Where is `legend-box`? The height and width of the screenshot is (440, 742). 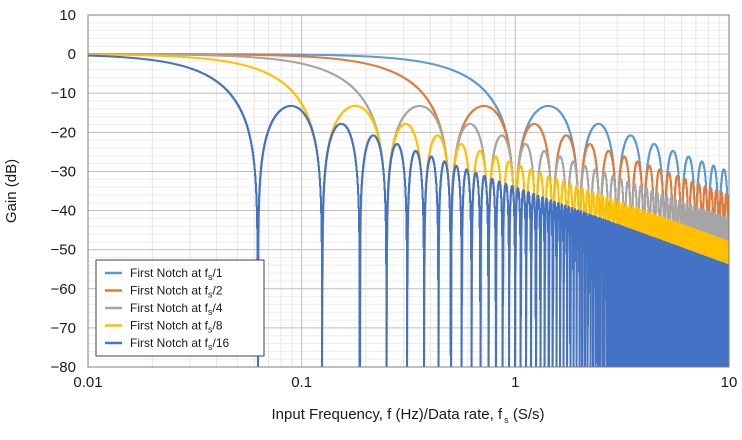
legend-box is located at coordinates (180, 308).